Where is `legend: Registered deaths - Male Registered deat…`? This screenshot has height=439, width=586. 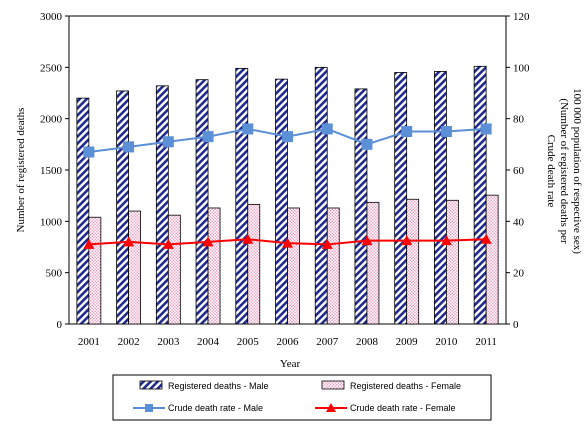
legend: Registered deaths - Male Registered deat… is located at coordinates (302, 397).